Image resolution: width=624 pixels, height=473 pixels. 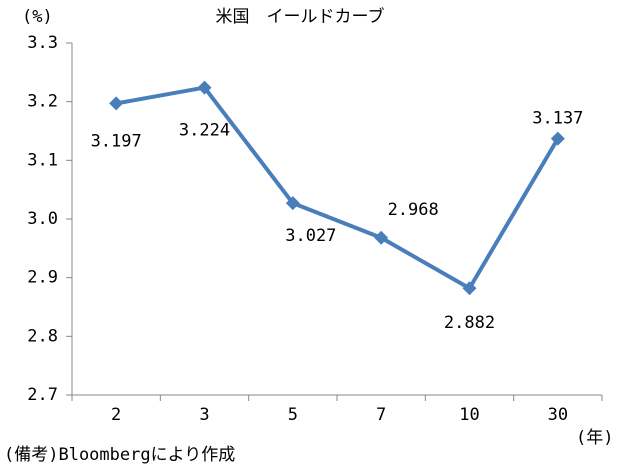 I want to click on y-tick-label: 2.7, so click(x=42, y=395).